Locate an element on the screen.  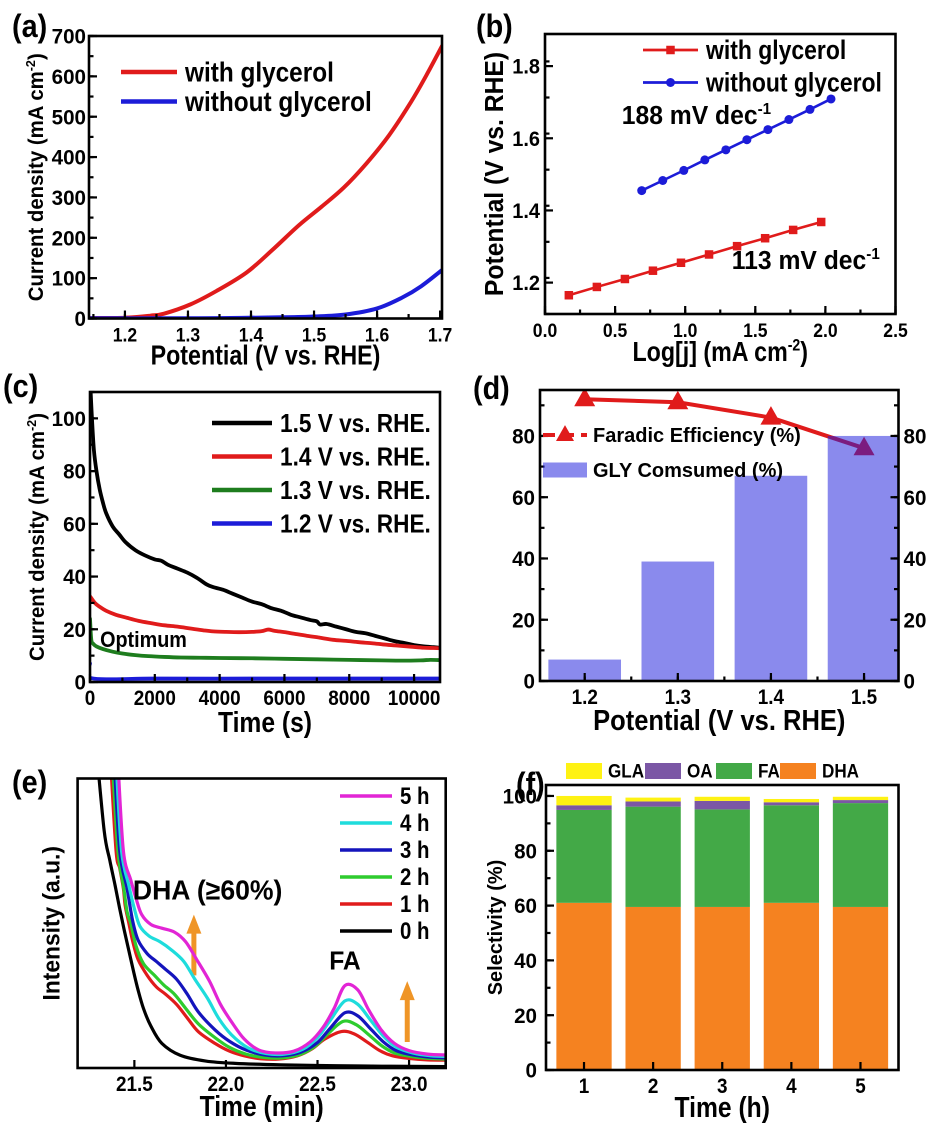
y-tick-label: 80 is located at coordinates (523, 436).